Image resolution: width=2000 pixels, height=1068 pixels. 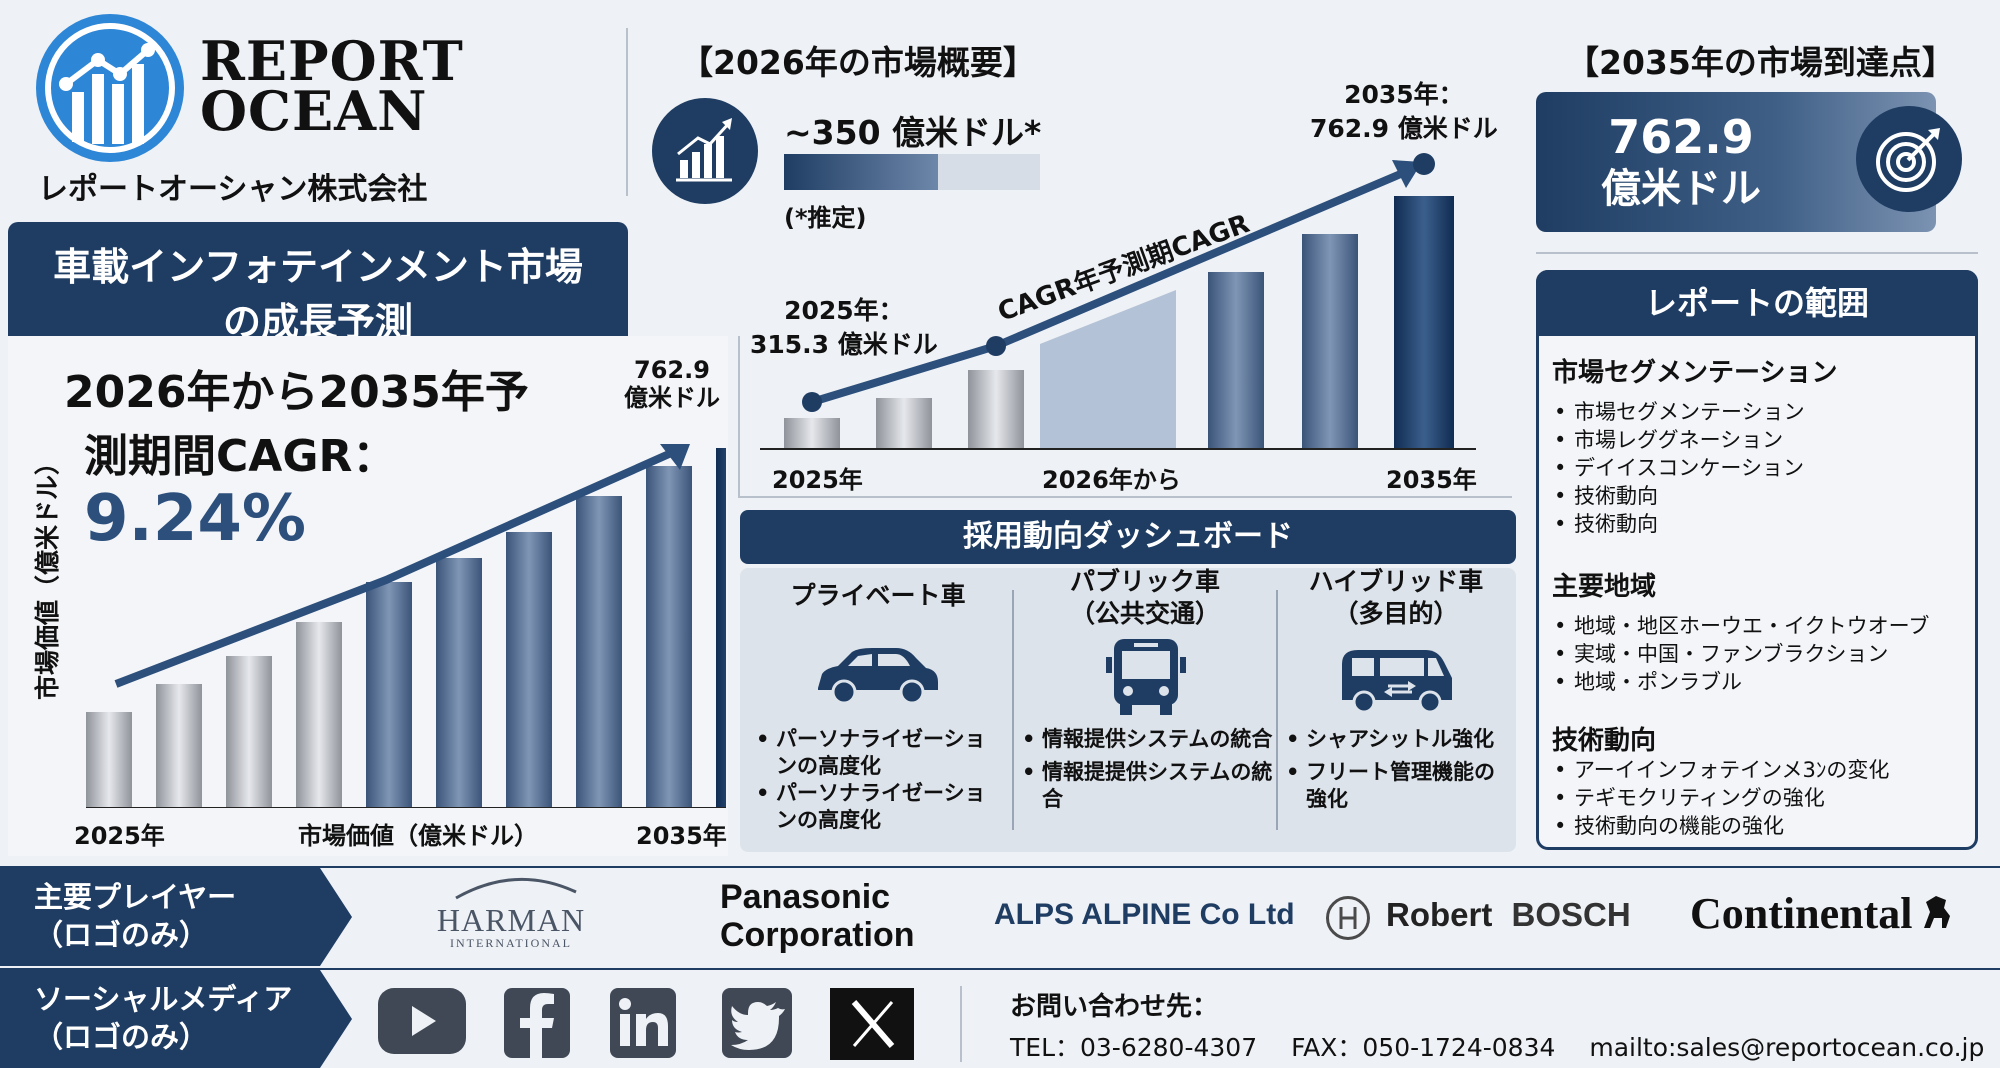 I want to click on center-end-label-value: 762.9 億米ドル, so click(x=1404, y=128).